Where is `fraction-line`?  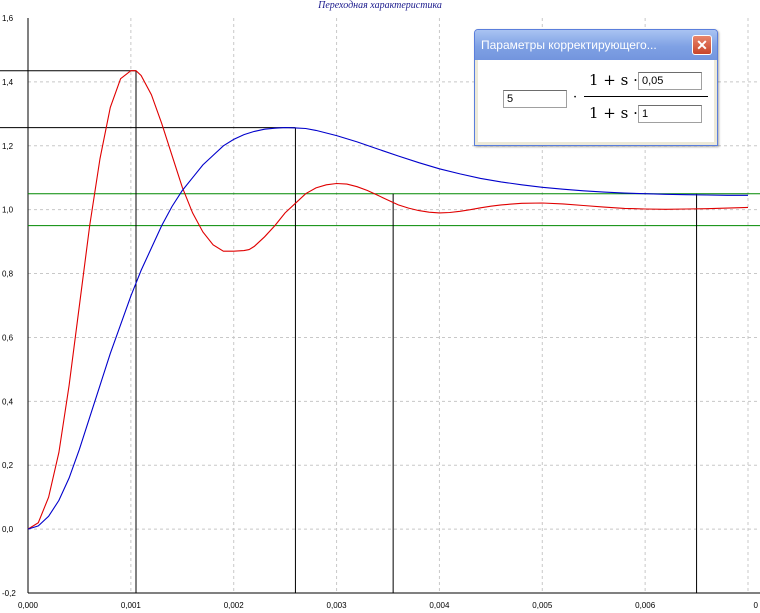 fraction-line is located at coordinates (646, 96).